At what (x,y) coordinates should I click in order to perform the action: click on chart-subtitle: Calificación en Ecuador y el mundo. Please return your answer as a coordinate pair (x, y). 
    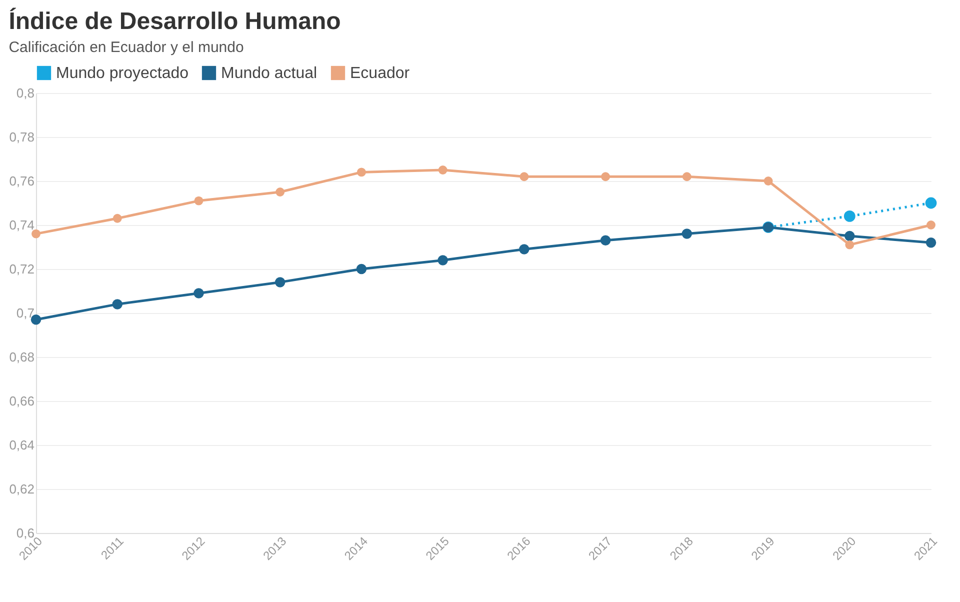
    Looking at the image, I should click on (126, 47).